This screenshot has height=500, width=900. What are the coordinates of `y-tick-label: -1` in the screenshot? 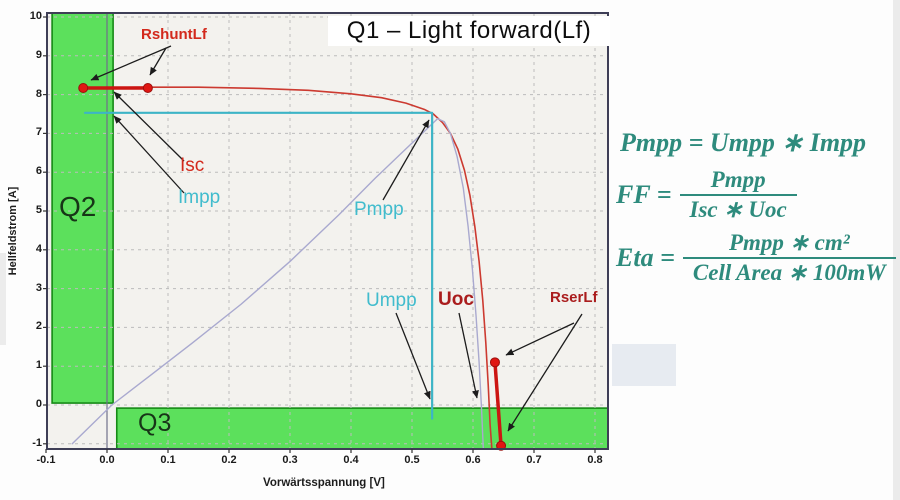 It's located at (37, 442).